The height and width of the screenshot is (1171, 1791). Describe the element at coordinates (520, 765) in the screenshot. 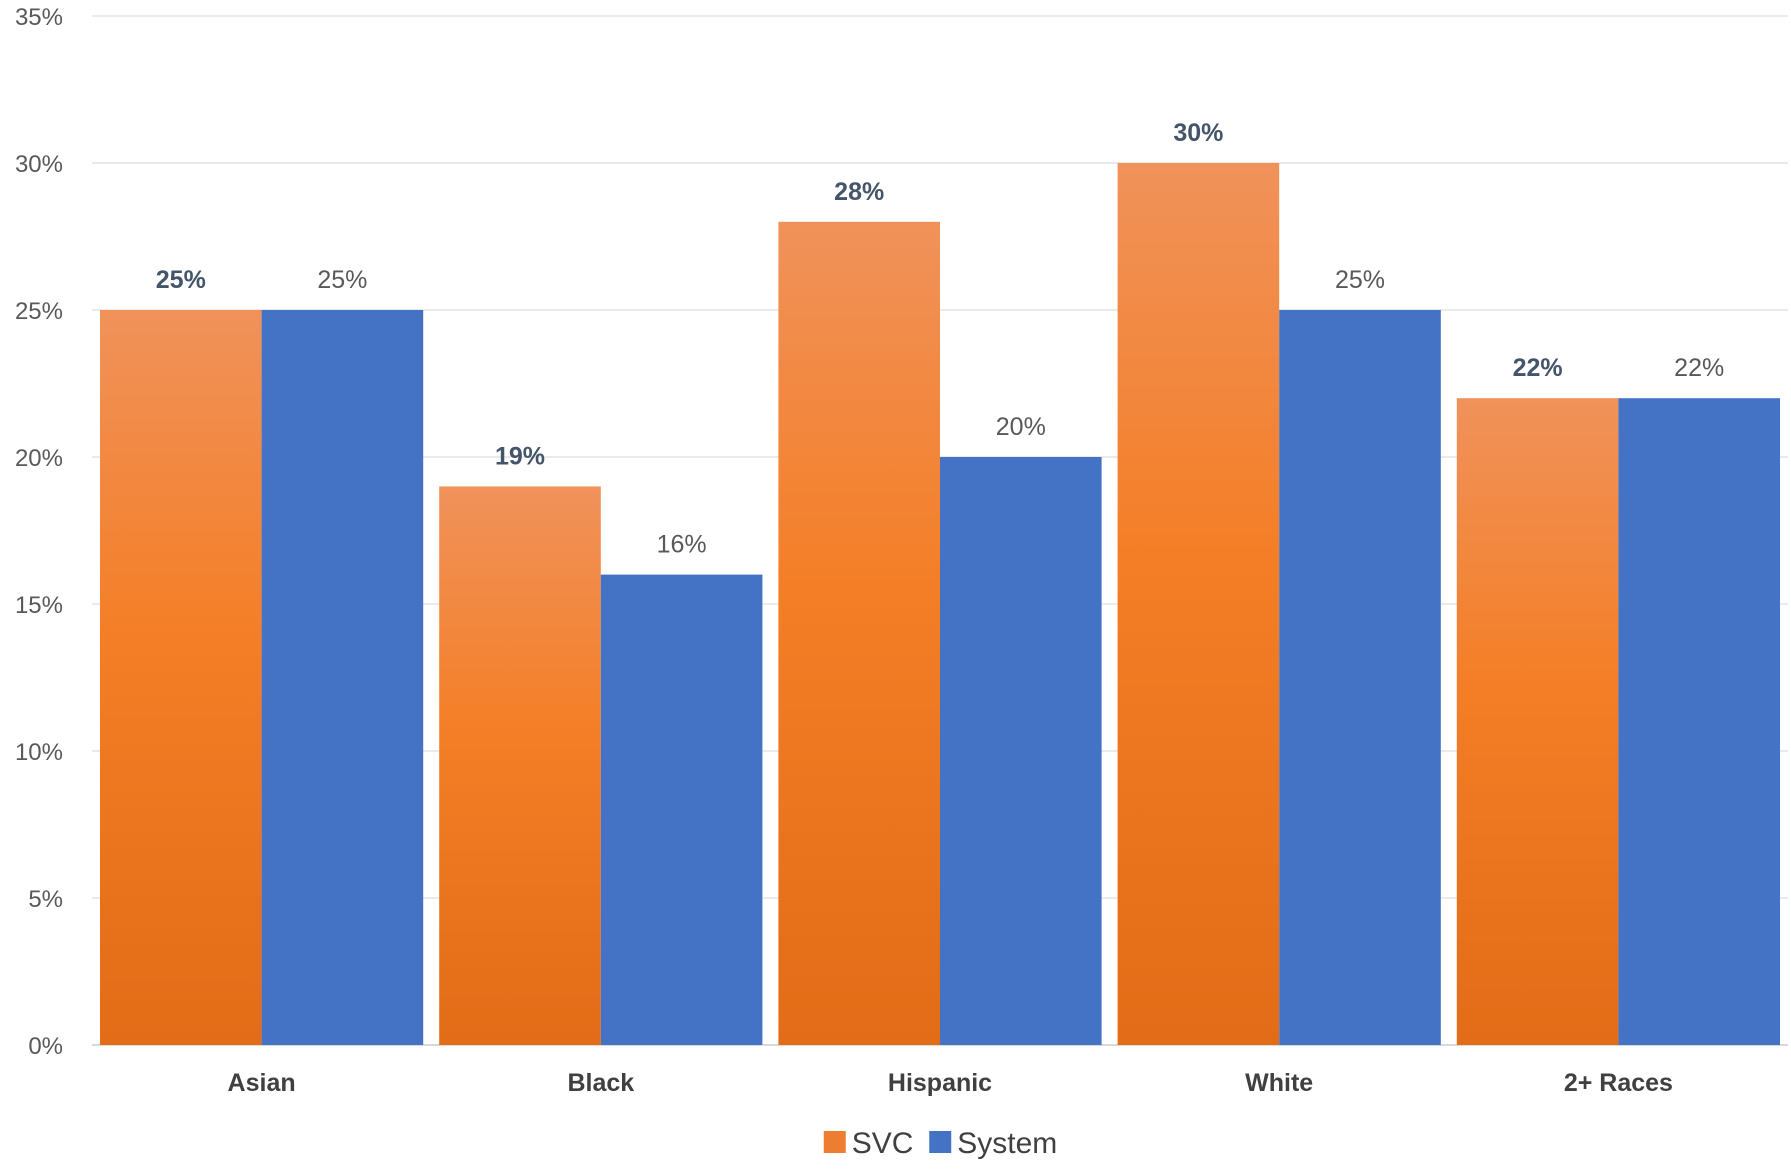

I see `bar-svc-black` at that location.